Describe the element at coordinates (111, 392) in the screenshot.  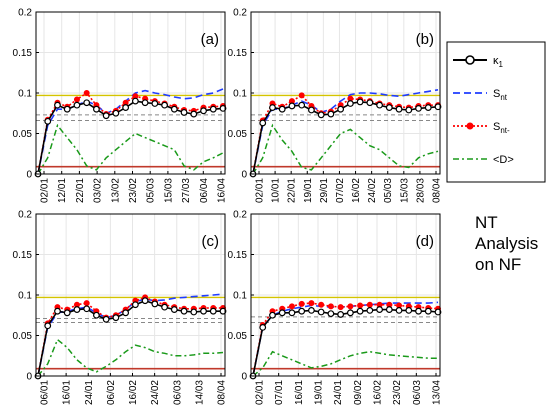
I see `x-tick-label: 06/02` at that location.